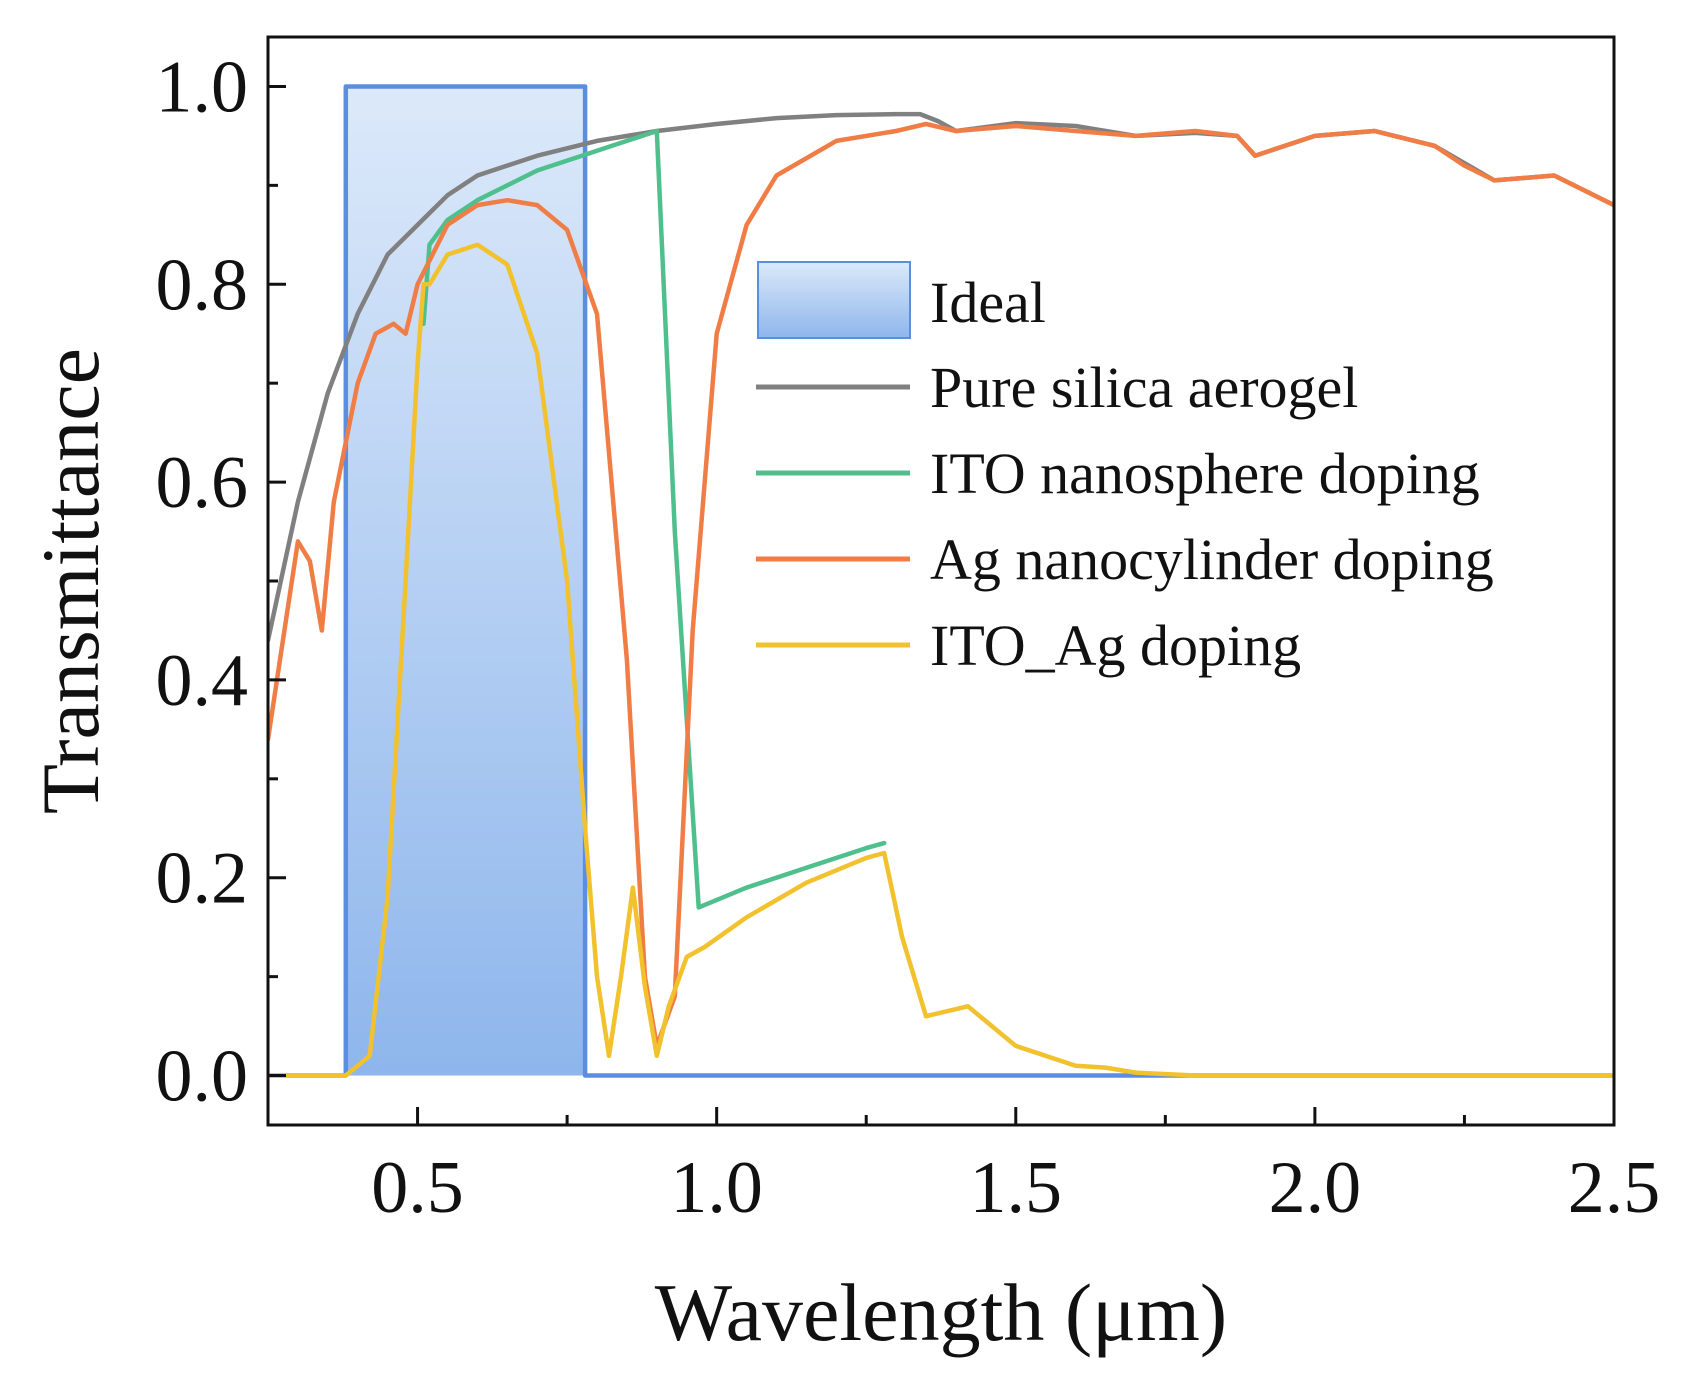 This screenshot has width=1689, height=1395. Describe the element at coordinates (417, 1188) in the screenshot. I see `x-tick-label: 0.5` at that location.